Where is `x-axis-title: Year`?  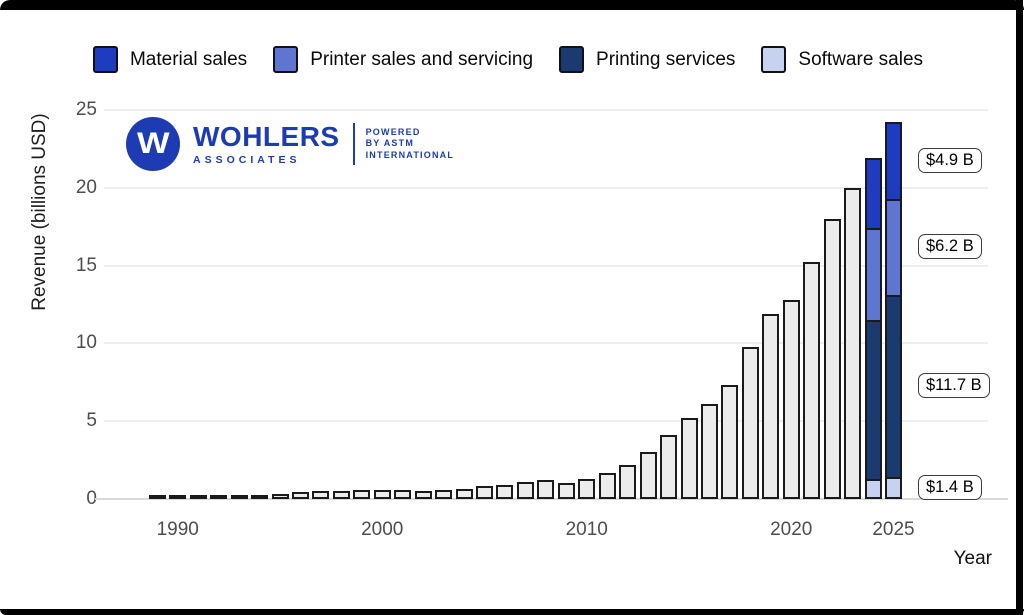 x-axis-title: Year is located at coordinates (972, 558).